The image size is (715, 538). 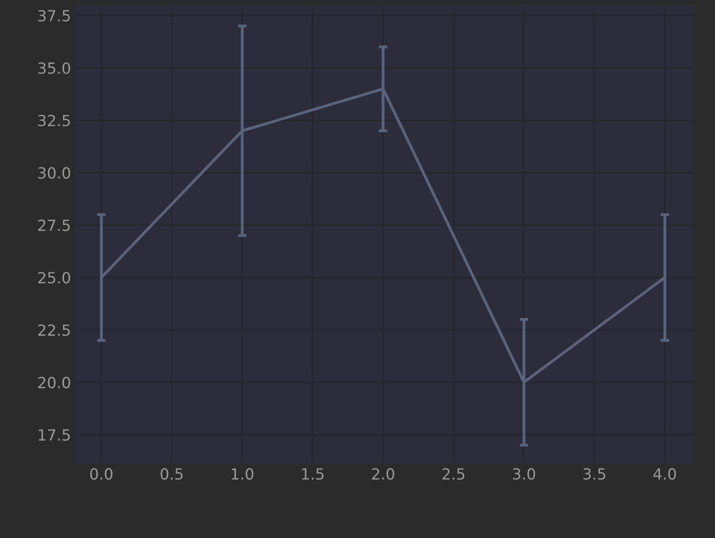 I want to click on y-tick-label: 35.0, so click(x=54, y=68).